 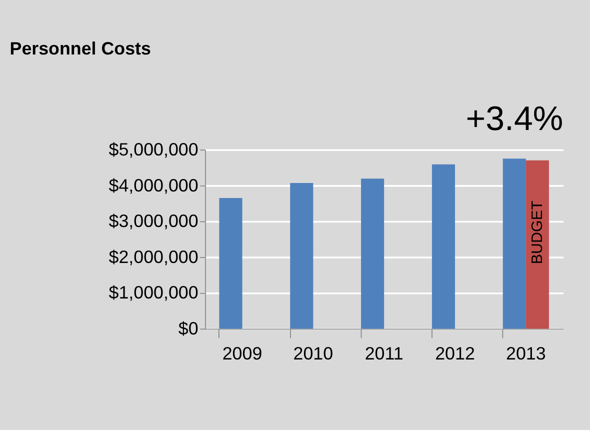 I want to click on x-tick-label: 2013, so click(x=526, y=354).